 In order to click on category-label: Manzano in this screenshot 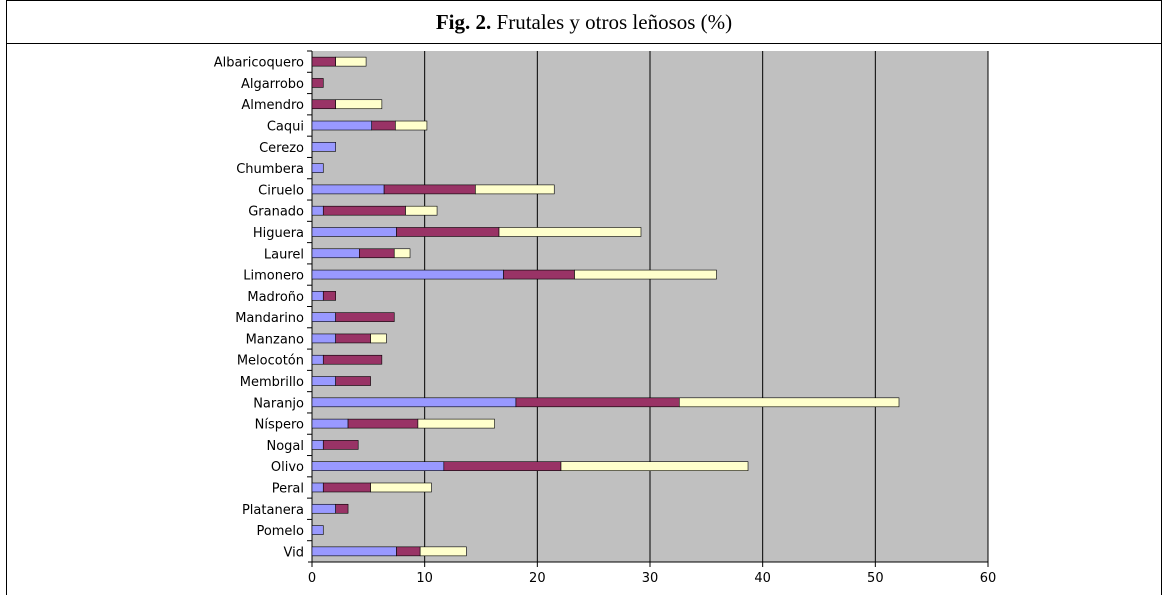, I will do `click(275, 339)`.